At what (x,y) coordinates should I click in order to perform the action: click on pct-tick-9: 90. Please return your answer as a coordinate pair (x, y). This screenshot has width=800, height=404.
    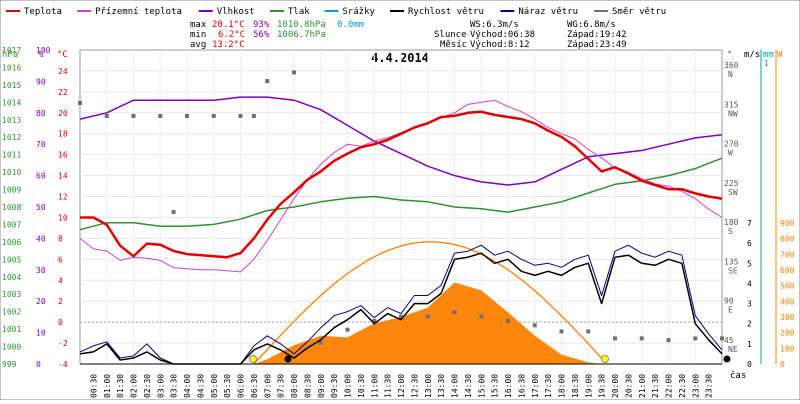
    Looking at the image, I should click on (41, 81).